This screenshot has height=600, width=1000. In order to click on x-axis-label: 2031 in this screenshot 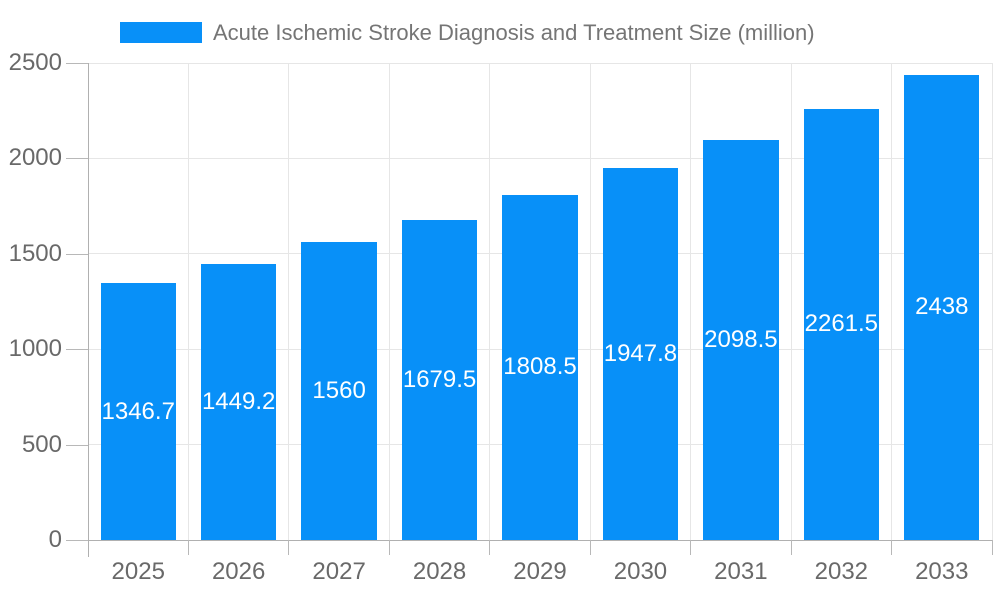, I will do `click(741, 571)`.